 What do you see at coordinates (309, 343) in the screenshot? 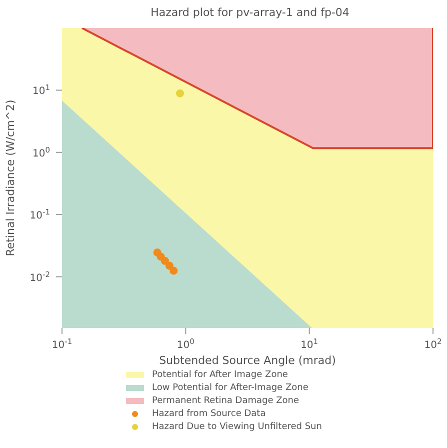
I see `x-tick-label: 10$^{1}$` at bounding box center [309, 343].